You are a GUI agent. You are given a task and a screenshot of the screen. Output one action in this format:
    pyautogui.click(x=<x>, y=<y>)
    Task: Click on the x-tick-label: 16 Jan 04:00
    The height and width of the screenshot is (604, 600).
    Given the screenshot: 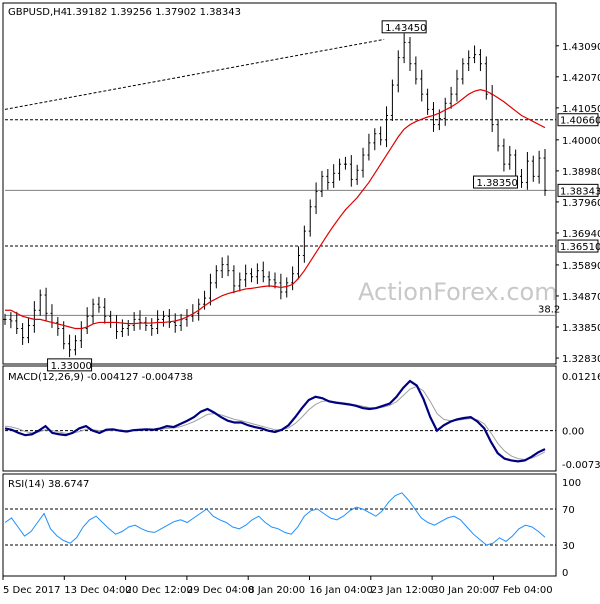 What is the action you would take?
    pyautogui.click(x=341, y=590)
    